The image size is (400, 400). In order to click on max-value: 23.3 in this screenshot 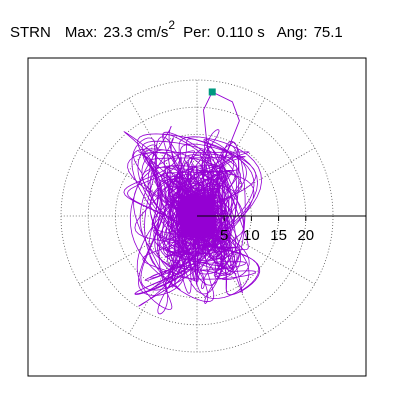, I will do `click(118, 32)`.